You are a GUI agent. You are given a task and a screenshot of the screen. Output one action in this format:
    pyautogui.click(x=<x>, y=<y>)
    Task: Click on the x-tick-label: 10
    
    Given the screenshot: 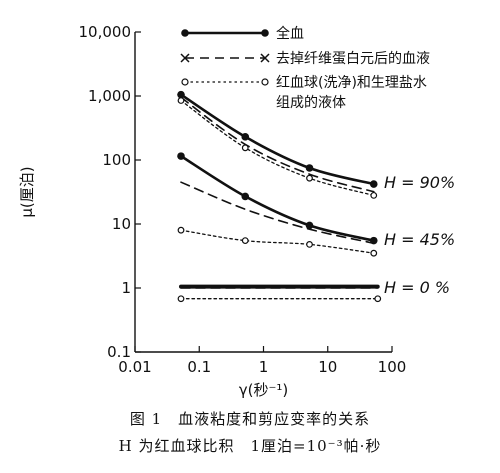 What is the action you would take?
    pyautogui.click(x=327, y=367)
    